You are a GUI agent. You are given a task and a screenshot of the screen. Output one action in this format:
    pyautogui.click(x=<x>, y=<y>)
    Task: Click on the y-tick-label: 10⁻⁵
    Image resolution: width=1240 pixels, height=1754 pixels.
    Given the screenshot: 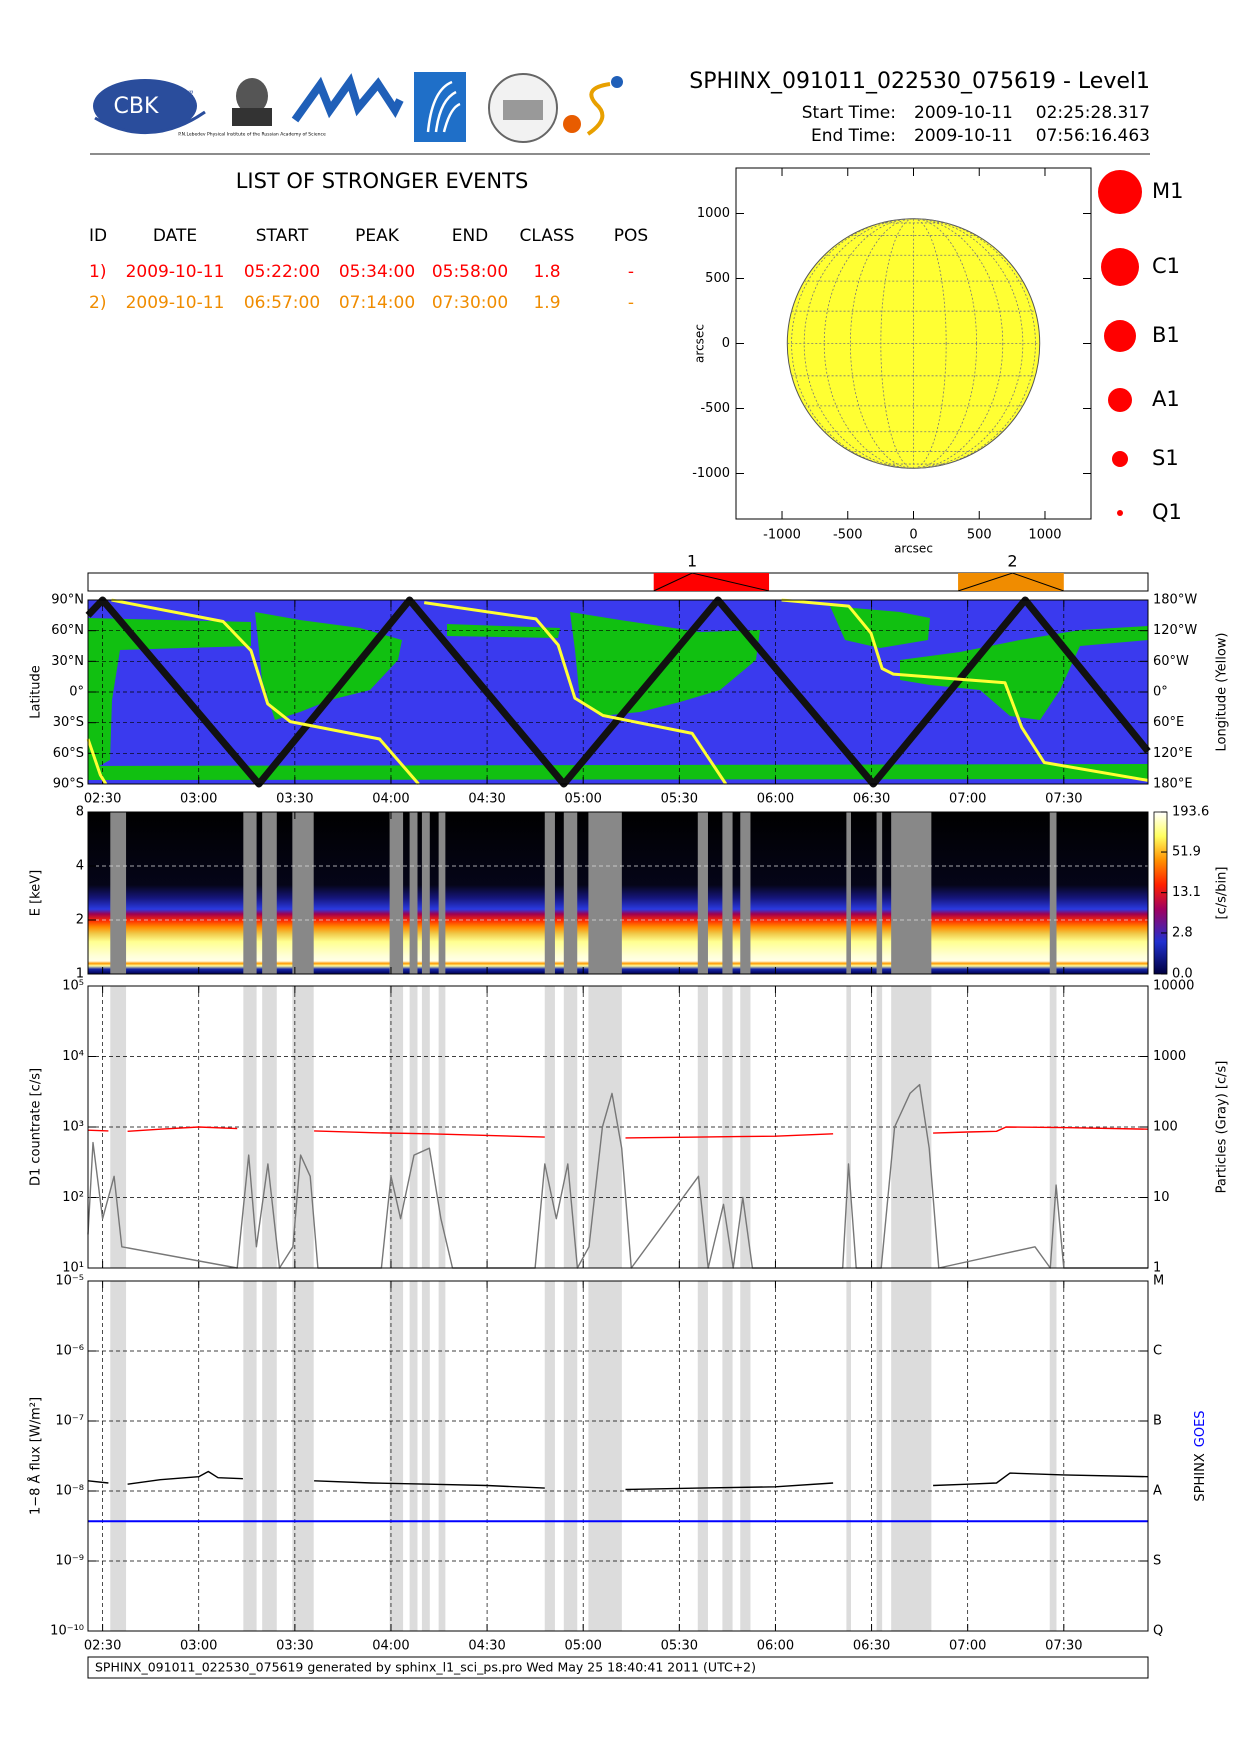 What is the action you would take?
    pyautogui.click(x=69, y=1281)
    